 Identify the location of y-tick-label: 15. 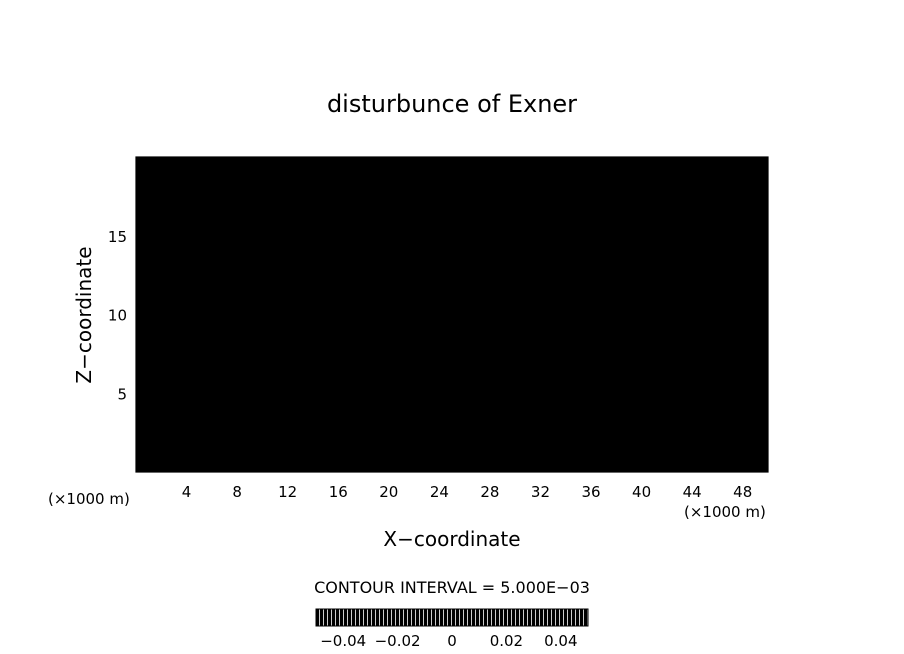
(117, 237).